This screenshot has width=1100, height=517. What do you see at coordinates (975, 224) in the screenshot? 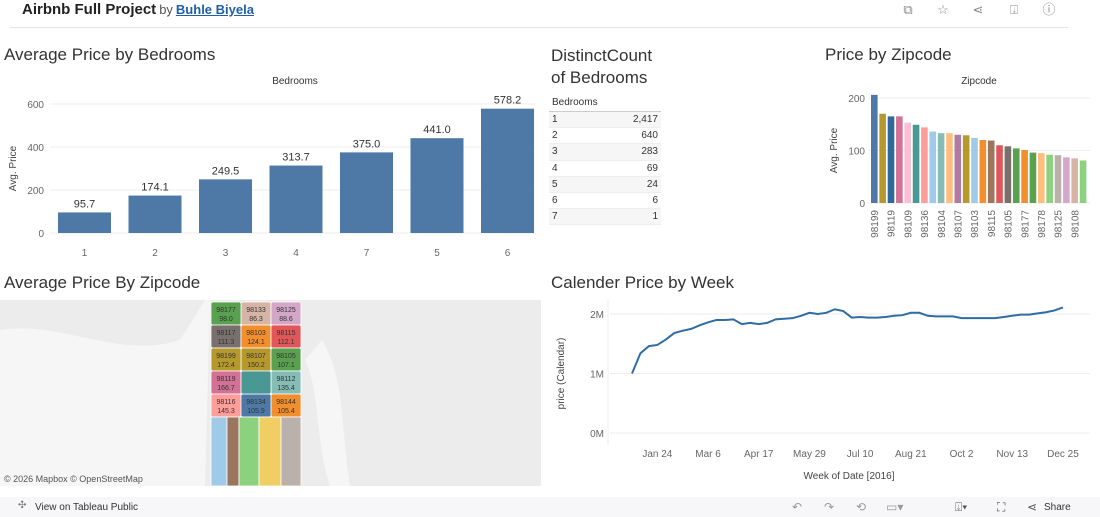
I see `x-tick-label: 98103` at bounding box center [975, 224].